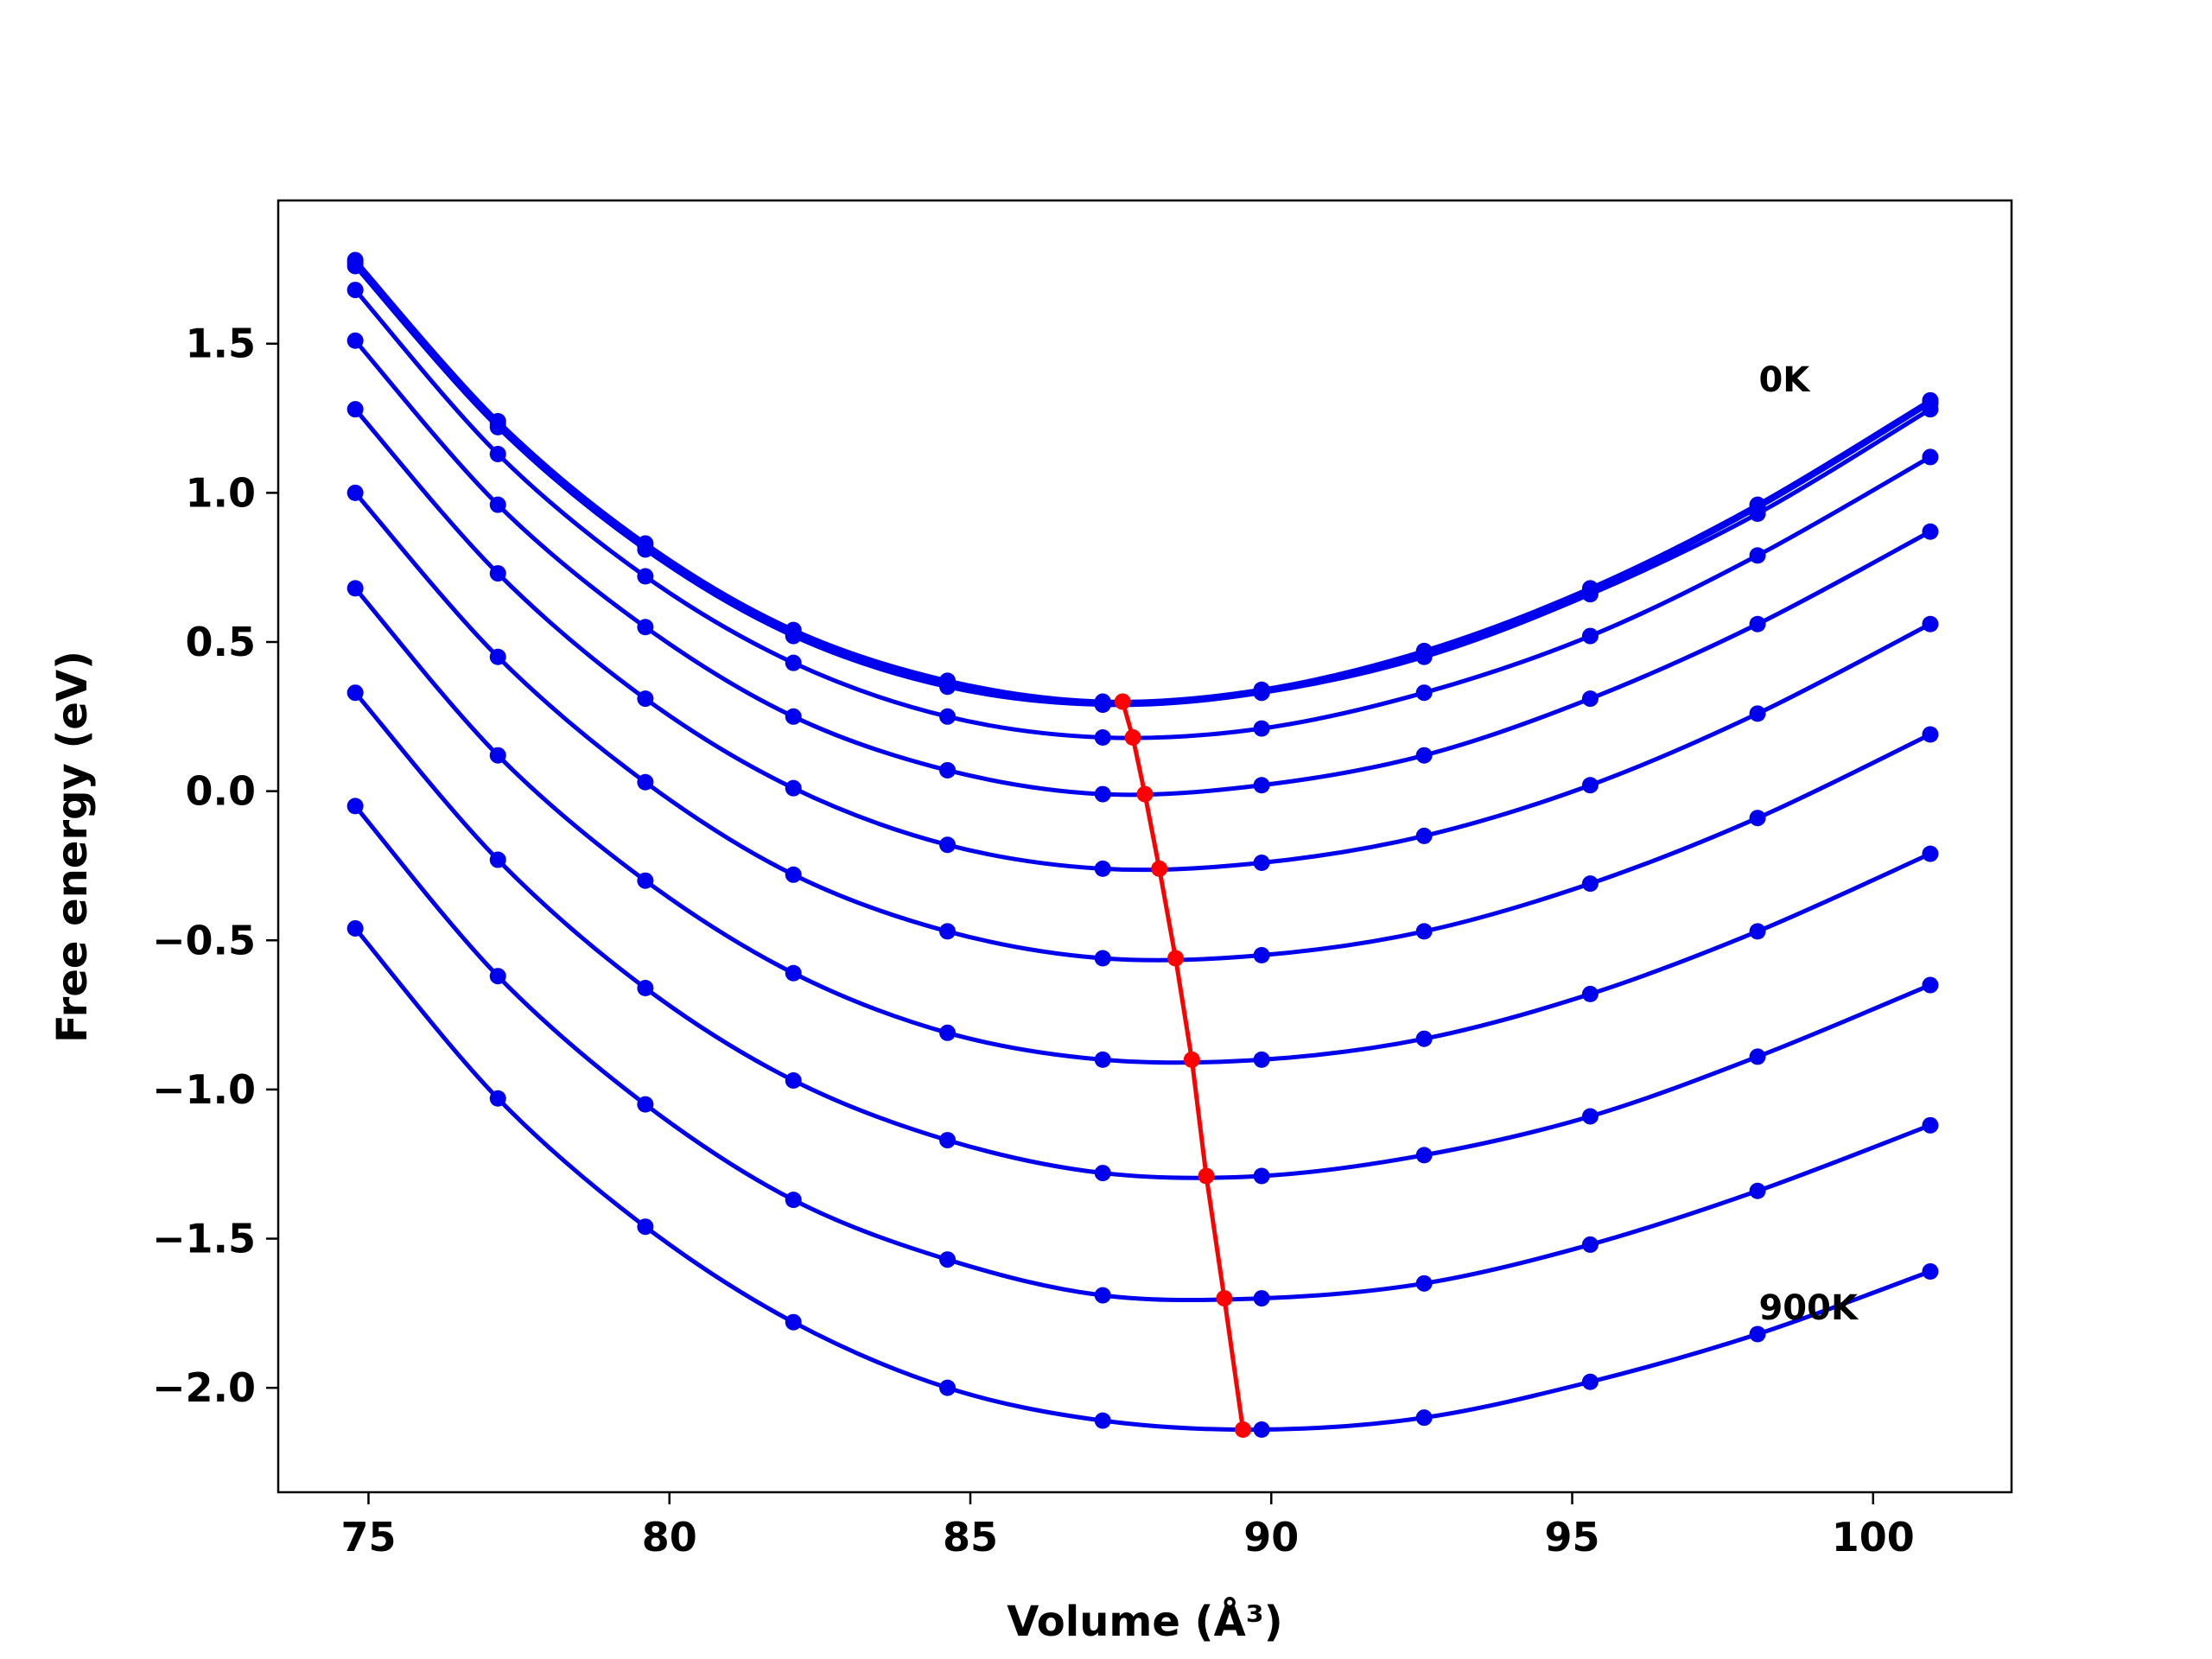 The height and width of the screenshot is (1659, 2212). What do you see at coordinates (204, 1089) in the screenshot?
I see `y-tick-label: −1.0` at bounding box center [204, 1089].